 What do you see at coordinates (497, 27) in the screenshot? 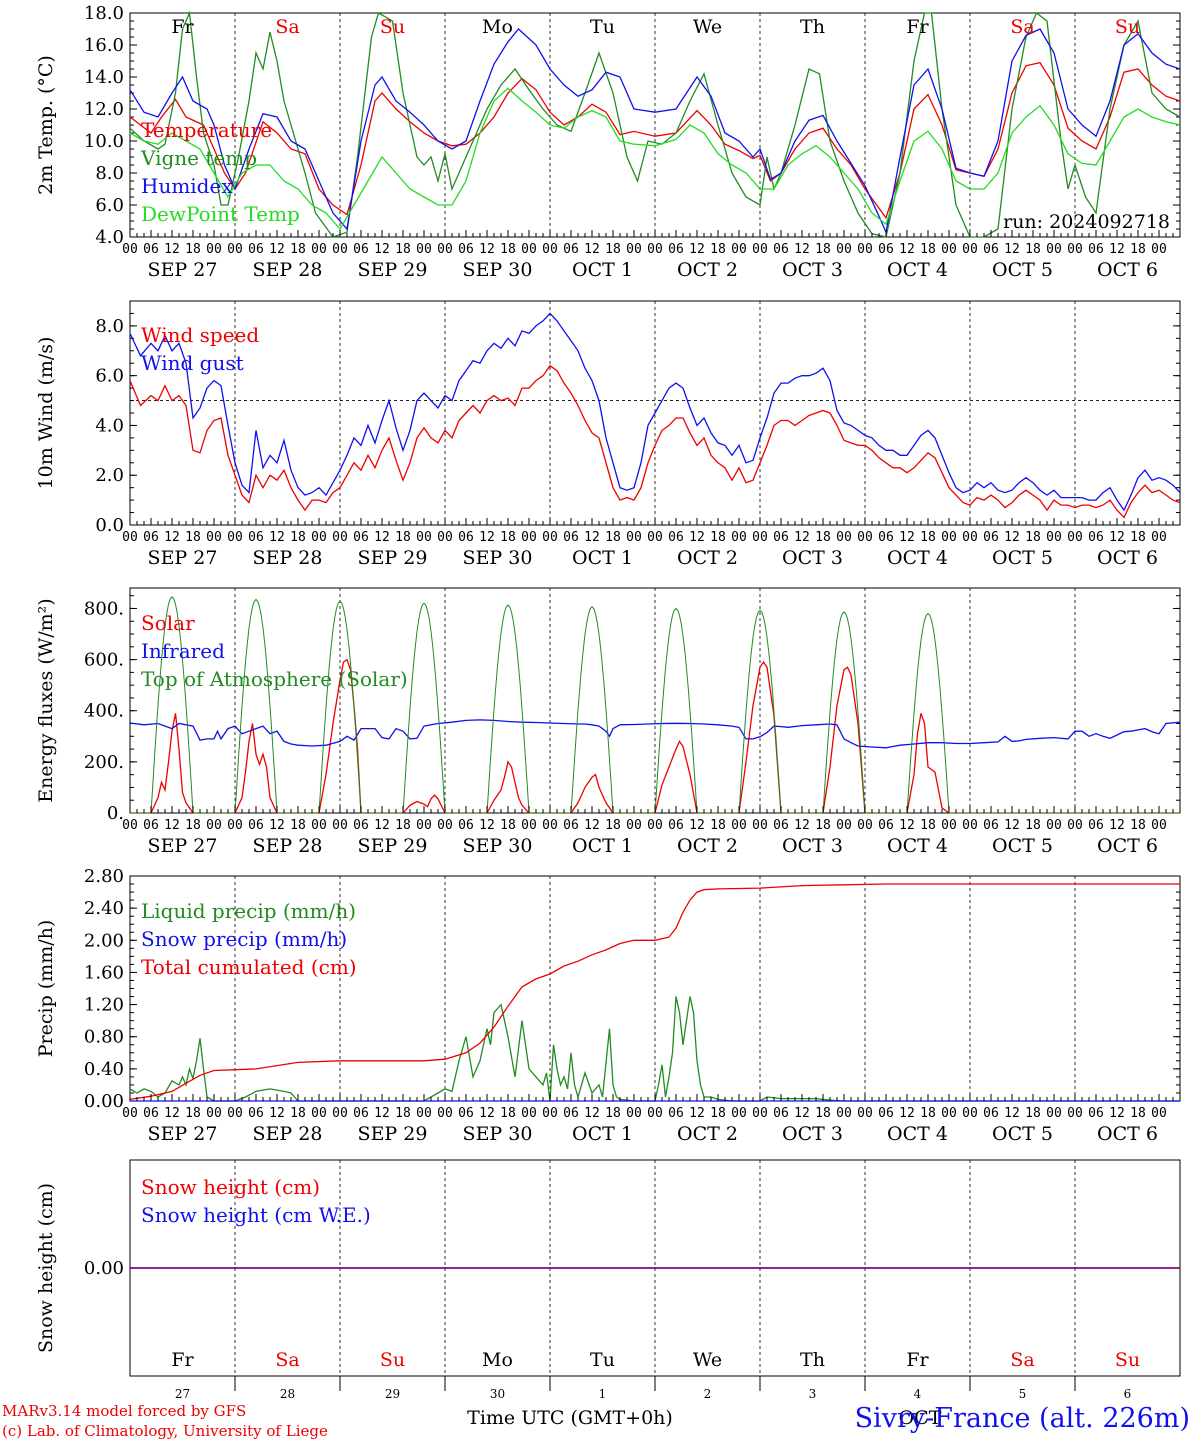
I see `weekday-label: Mo` at bounding box center [497, 27].